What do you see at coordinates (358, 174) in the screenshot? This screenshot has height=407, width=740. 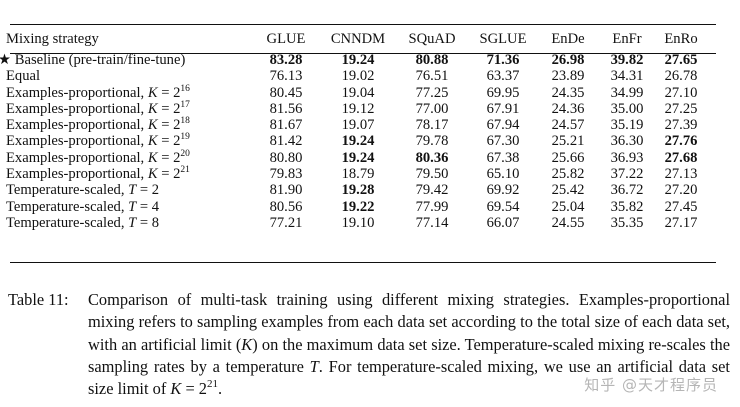 I see `table-cell: 18.79` at bounding box center [358, 174].